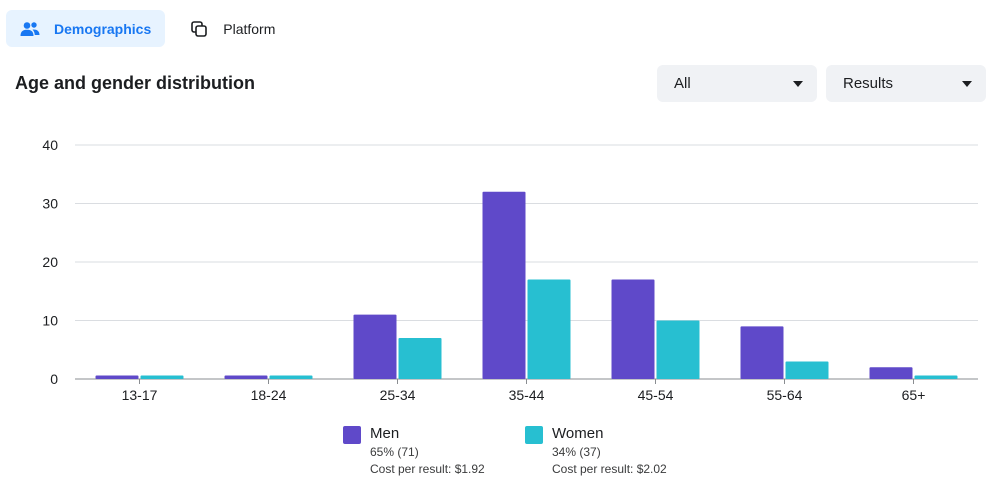 The image size is (1000, 494). What do you see at coordinates (737, 83) in the screenshot?
I see `audience-dropdown: All` at bounding box center [737, 83].